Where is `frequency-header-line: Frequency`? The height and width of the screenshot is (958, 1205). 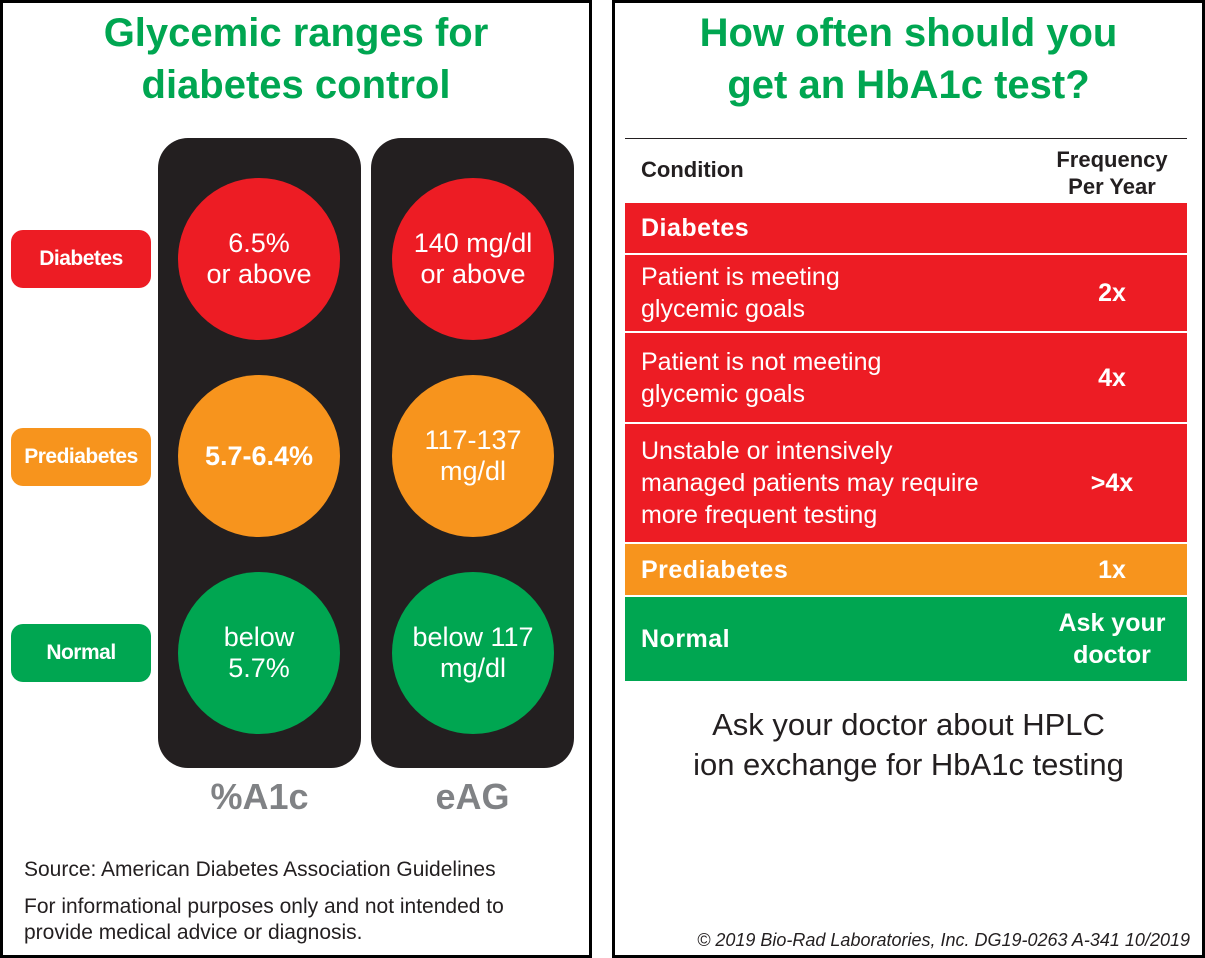 frequency-header-line: Frequency is located at coordinates (1112, 159).